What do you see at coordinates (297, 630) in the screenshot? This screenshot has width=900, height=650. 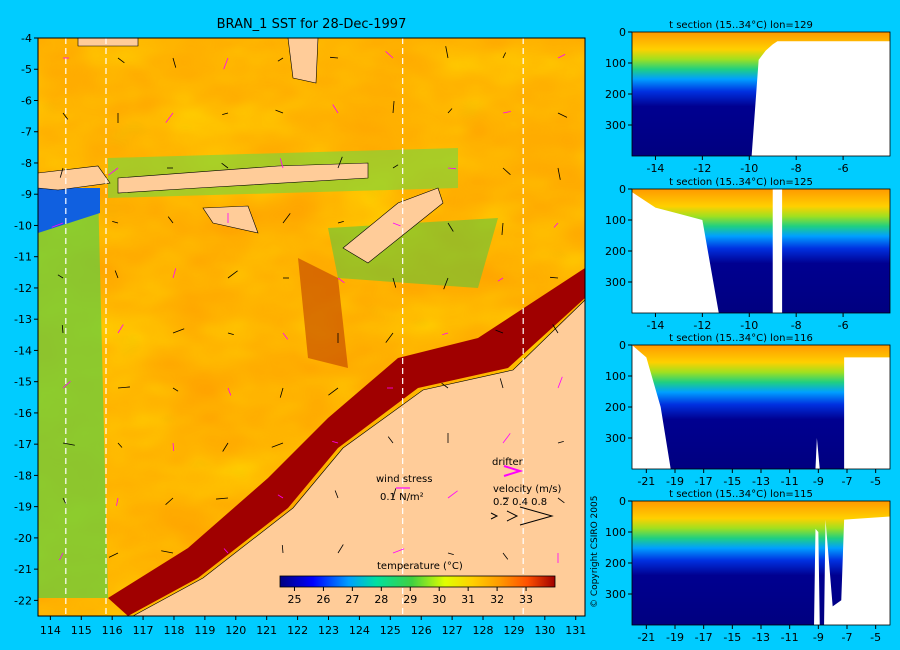 I see `x-tick-label: 122` at bounding box center [297, 630].